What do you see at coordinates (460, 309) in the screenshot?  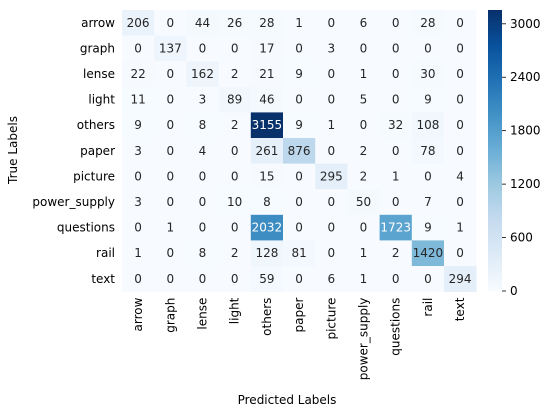 I see `x-tick-label: text` at bounding box center [460, 309].